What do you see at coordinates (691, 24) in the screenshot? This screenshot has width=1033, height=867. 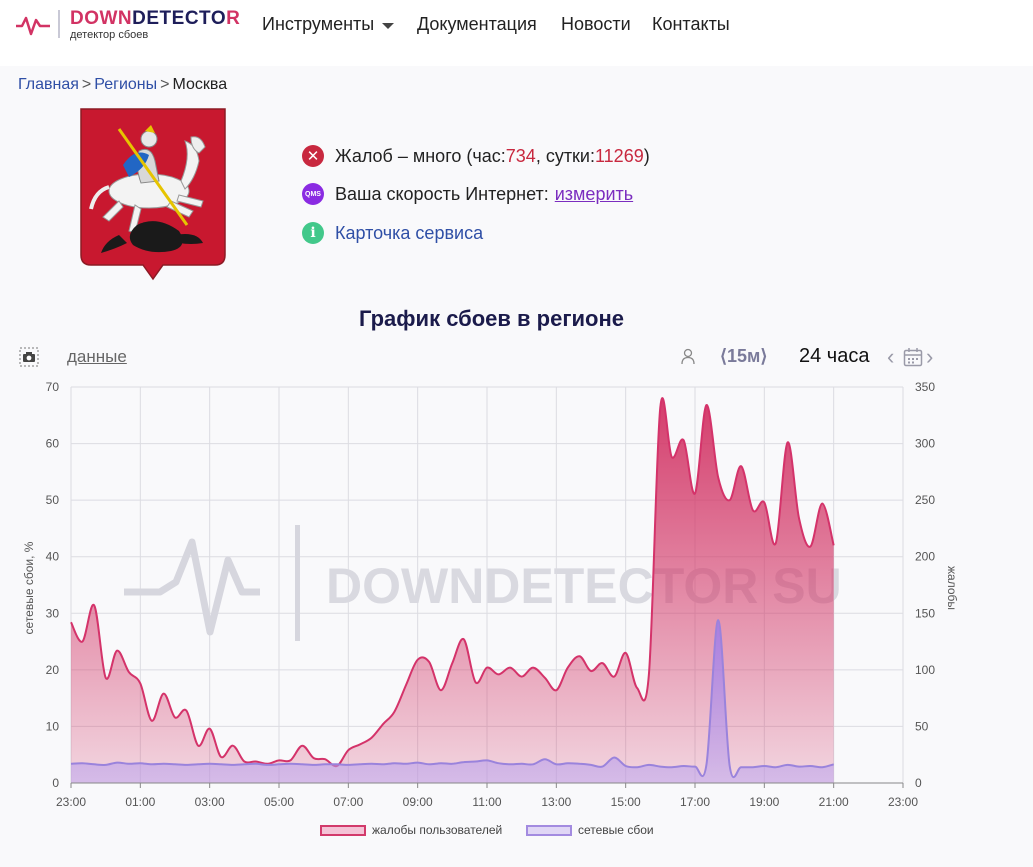 I see `nav-contacts: Контакты` at bounding box center [691, 24].